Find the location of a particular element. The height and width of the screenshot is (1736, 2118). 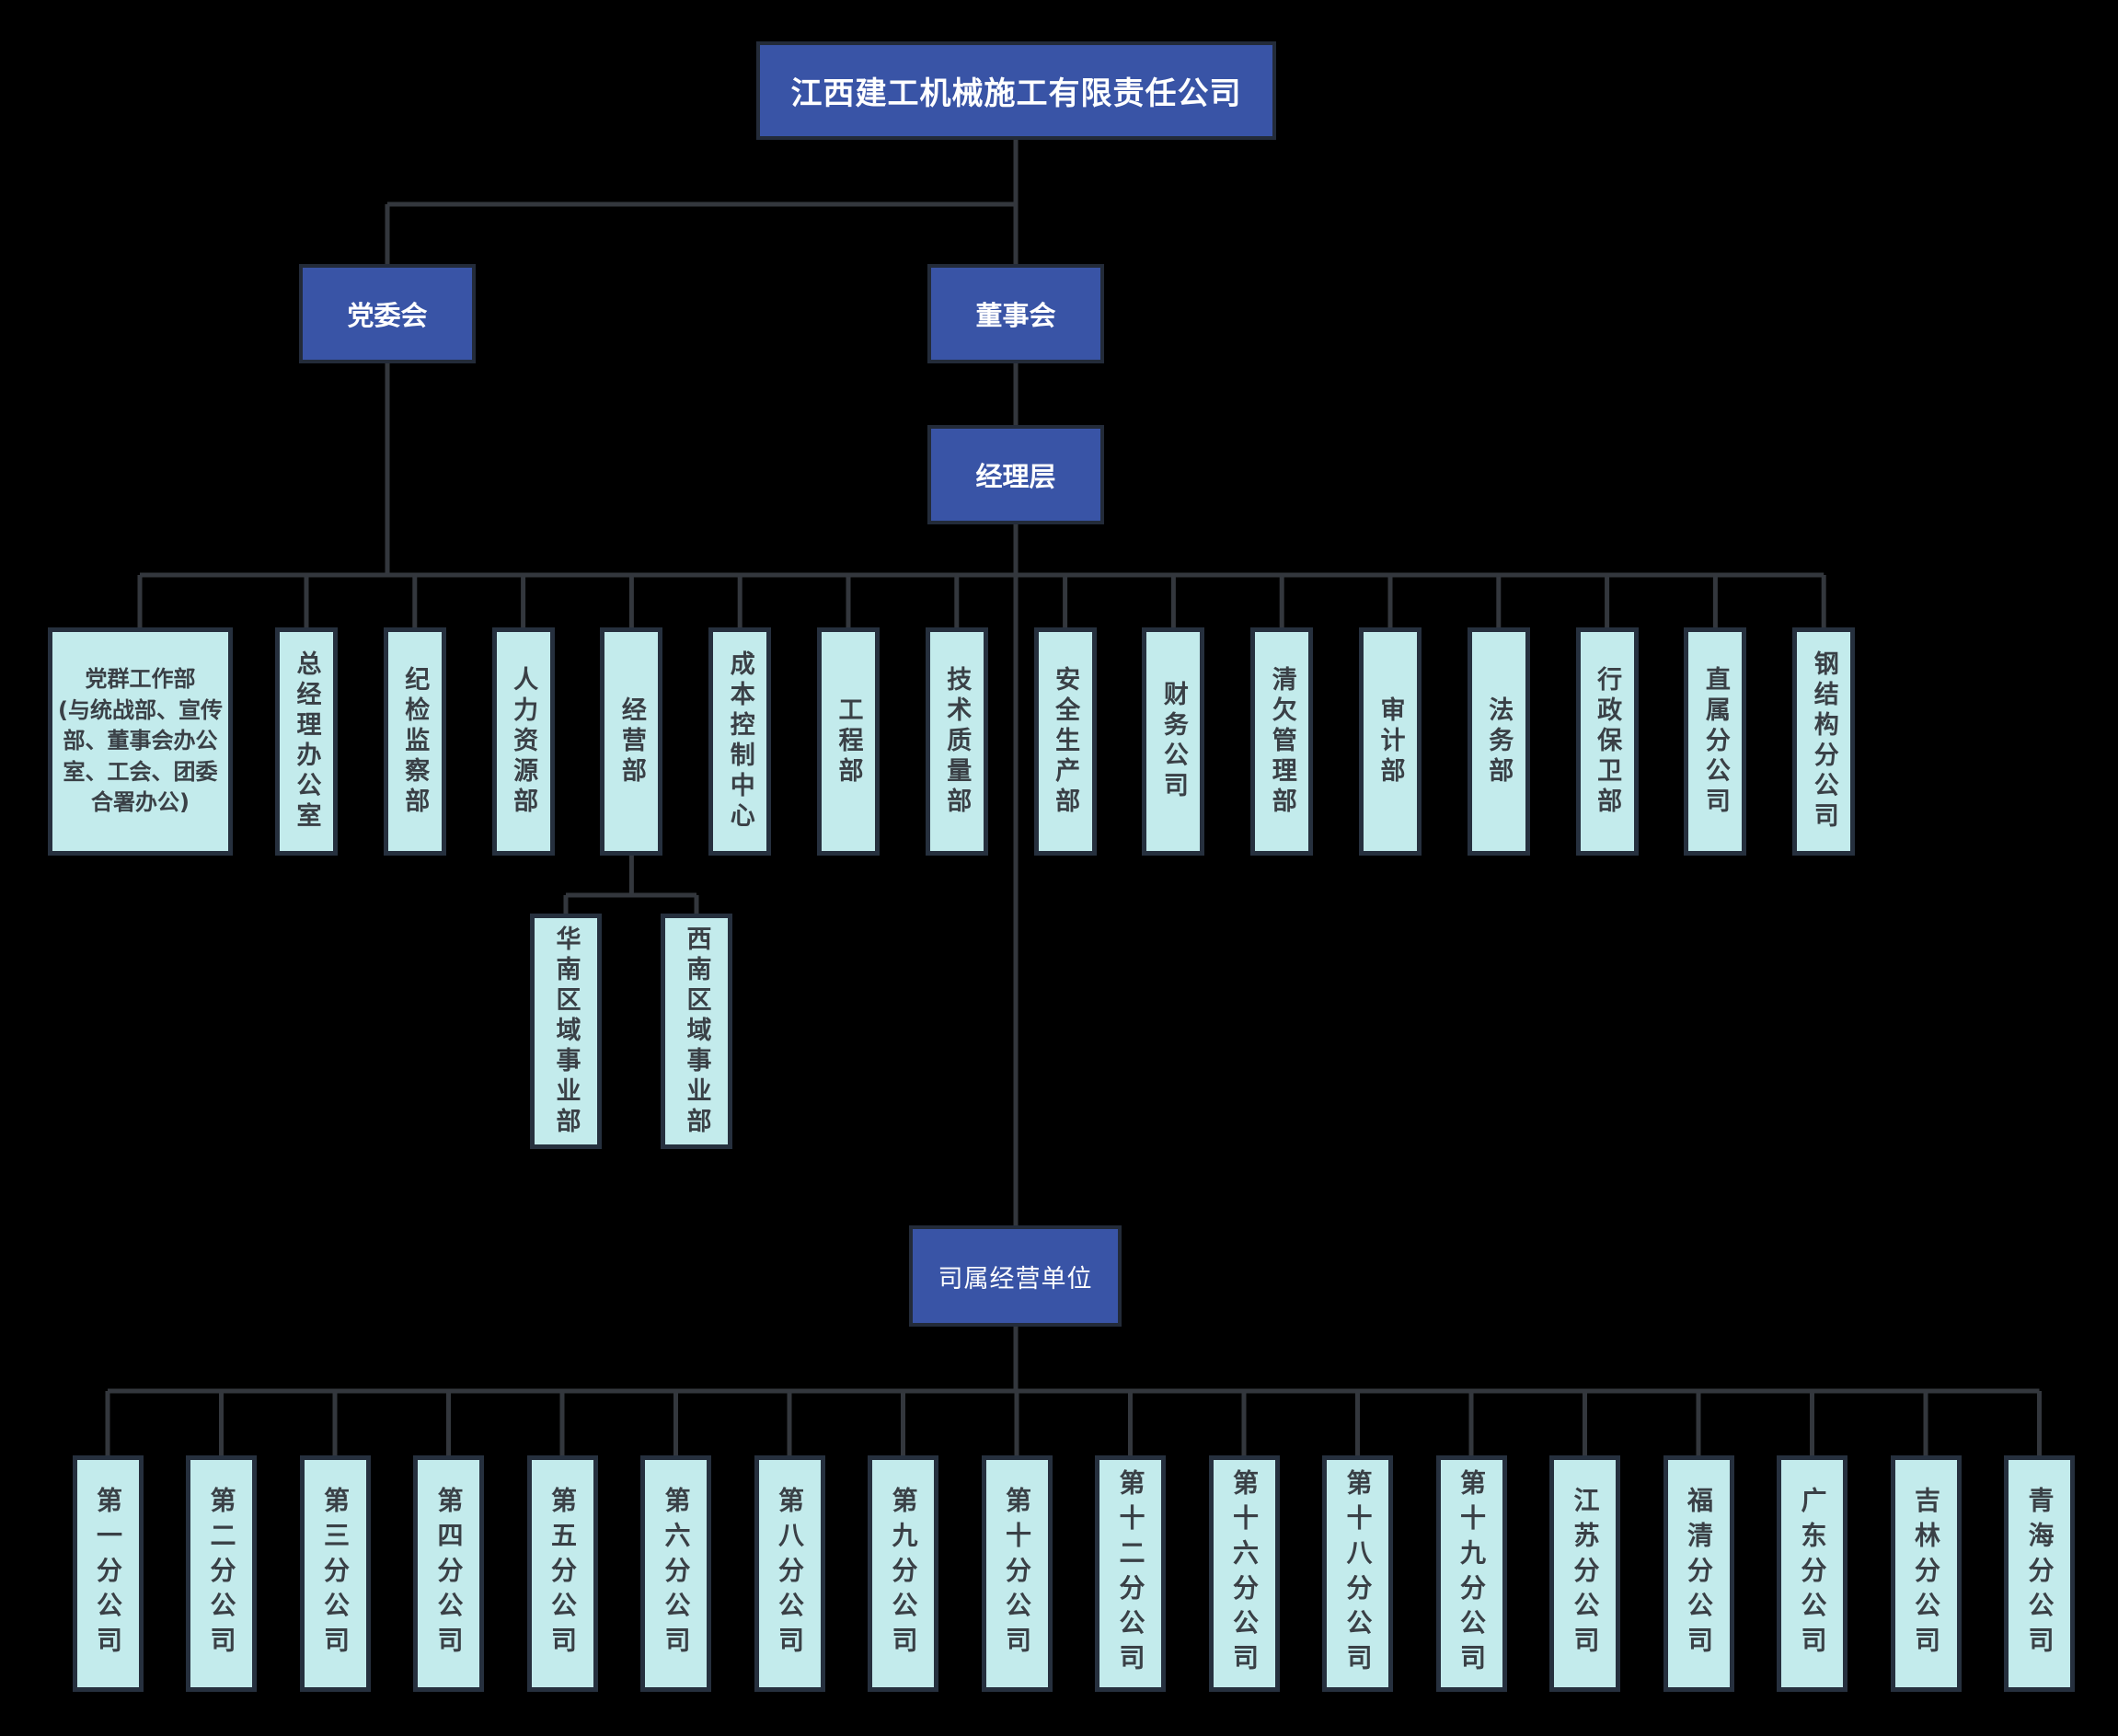

org-node-branch: 第六分公司 is located at coordinates (675, 1573).